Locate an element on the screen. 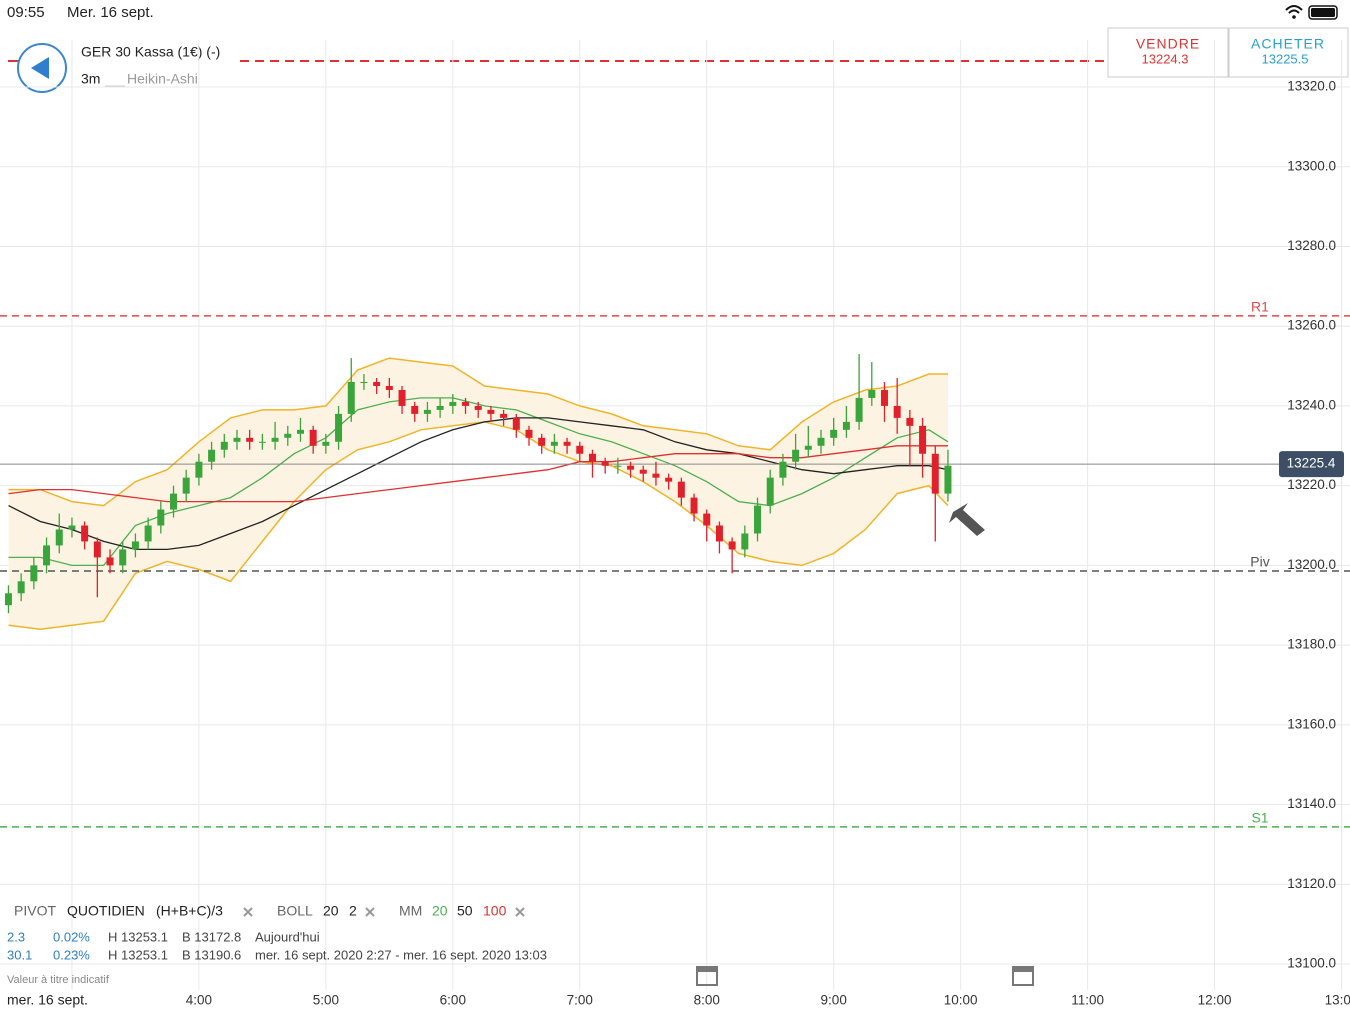 The image size is (1350, 1013). x-tick-label: 6:00 is located at coordinates (453, 1000).